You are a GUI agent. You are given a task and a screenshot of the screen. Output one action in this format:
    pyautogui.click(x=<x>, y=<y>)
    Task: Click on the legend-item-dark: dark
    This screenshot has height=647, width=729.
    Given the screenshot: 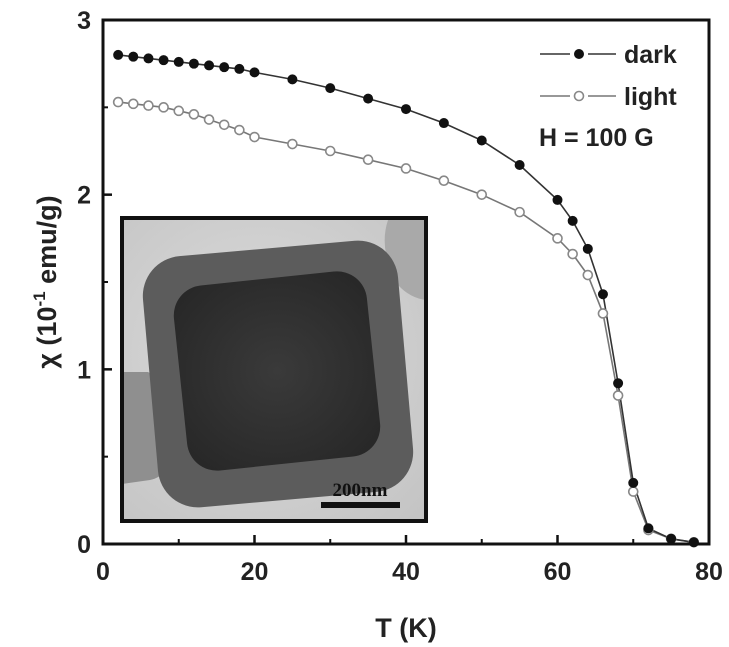 What is the action you would take?
    pyautogui.click(x=608, y=55)
    